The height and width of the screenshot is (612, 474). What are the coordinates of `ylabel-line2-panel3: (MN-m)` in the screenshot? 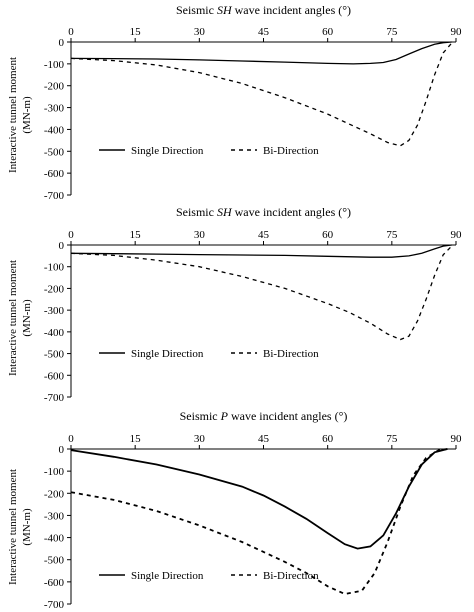 It's located at (27, 527).